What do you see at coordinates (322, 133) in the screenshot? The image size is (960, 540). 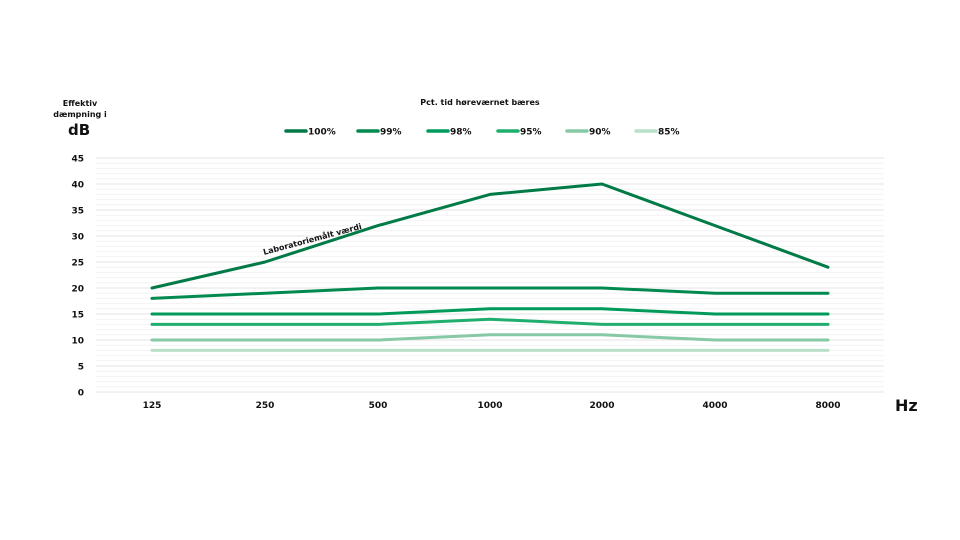 I see `legend-label: 100%` at bounding box center [322, 133].